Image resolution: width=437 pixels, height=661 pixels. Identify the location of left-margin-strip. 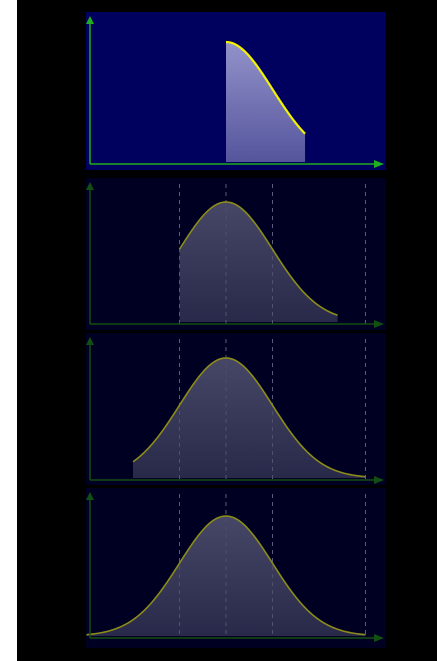
(8, 330).